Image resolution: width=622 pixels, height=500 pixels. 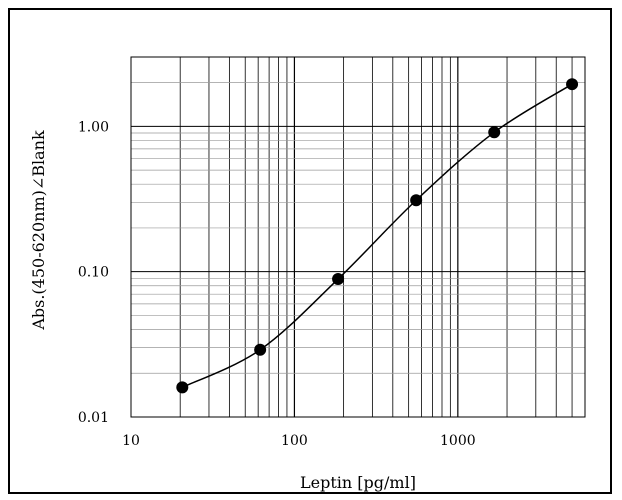 What do you see at coordinates (38, 230) in the screenshot?
I see `y-axis-title: Abs.(450-620nm)∠Blank` at bounding box center [38, 230].